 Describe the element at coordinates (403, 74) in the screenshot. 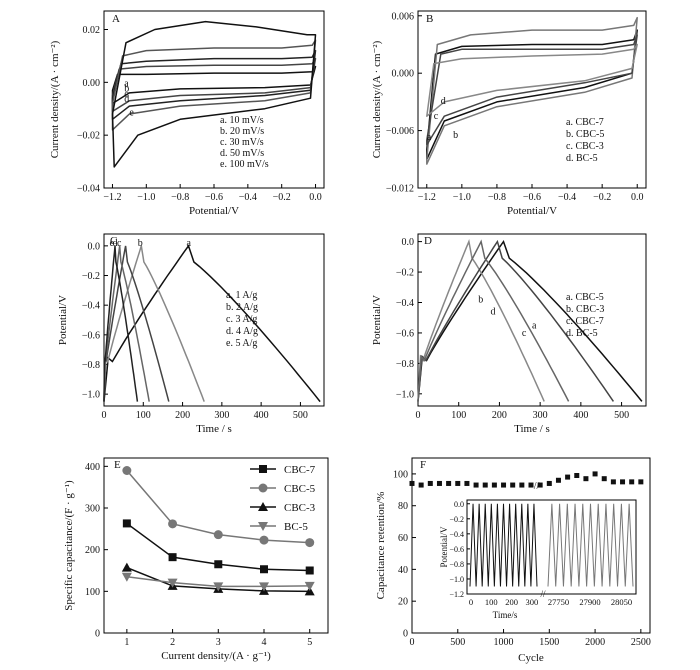

I see `panel-b-ytick-label: 0.000` at that location.